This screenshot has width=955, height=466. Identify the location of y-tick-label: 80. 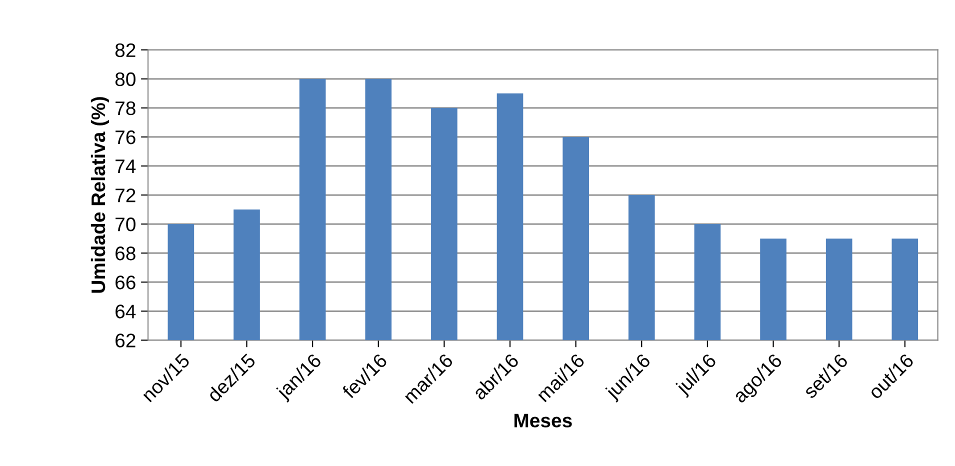
(125, 79).